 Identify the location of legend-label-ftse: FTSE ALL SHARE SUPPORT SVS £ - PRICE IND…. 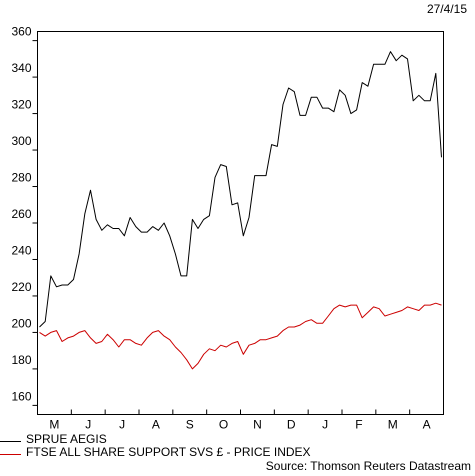
(168, 452).